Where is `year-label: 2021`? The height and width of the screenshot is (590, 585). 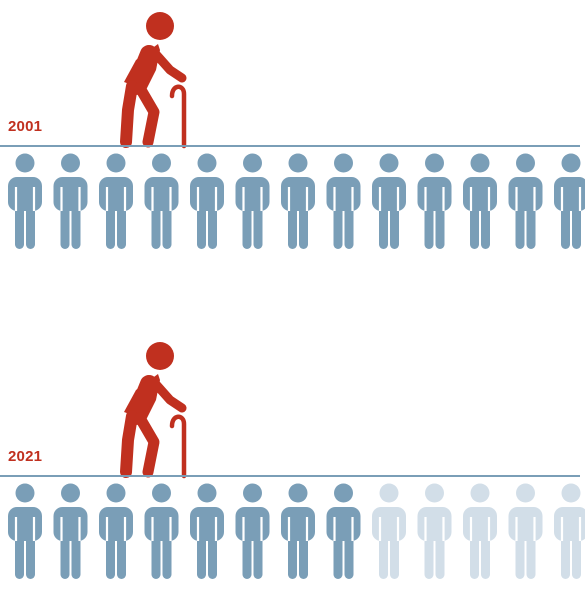
year-label: 2021 is located at coordinates (25, 456).